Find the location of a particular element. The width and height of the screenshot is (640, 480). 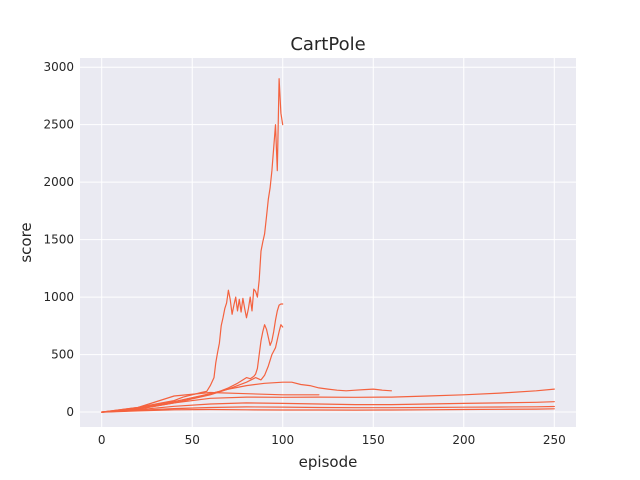

y-tick-label: 2500 is located at coordinates (58, 125).